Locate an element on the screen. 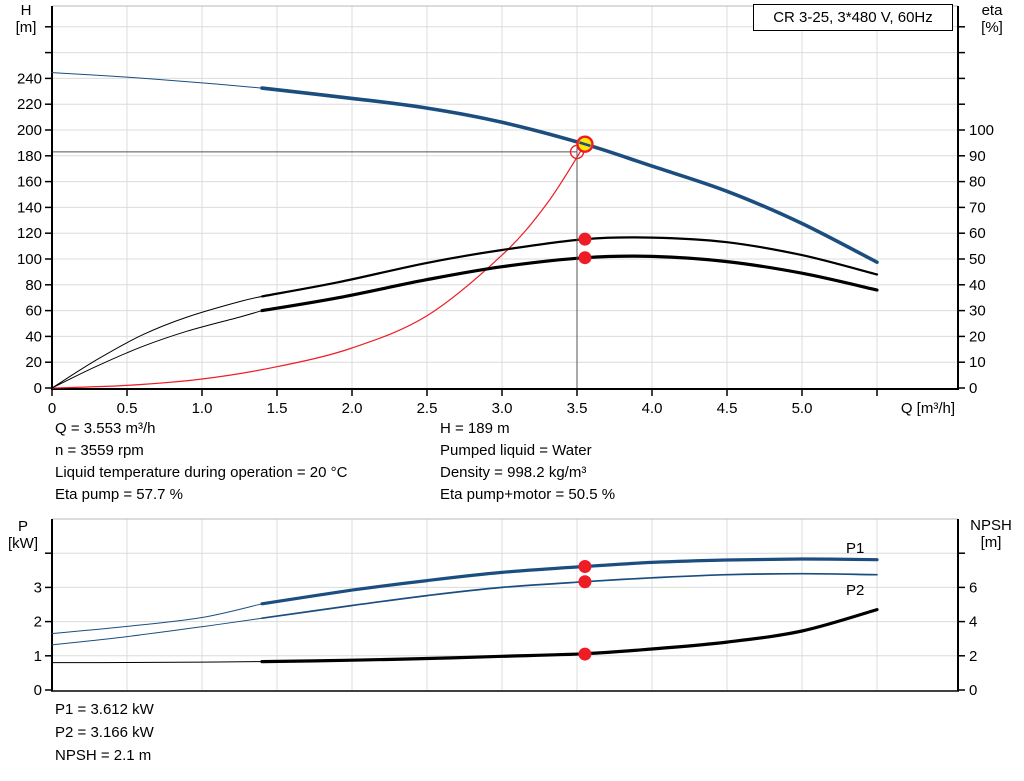  info-line-speed: n = 3559 rpm is located at coordinates (99, 450).